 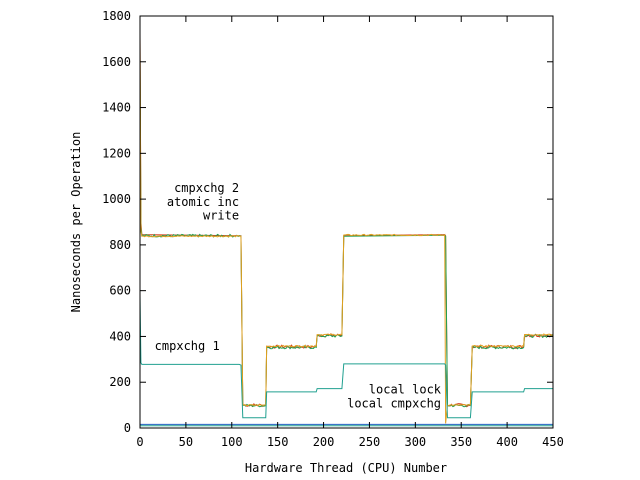 What do you see at coordinates (116, 16) in the screenshot?
I see `y-tick-label: 1800` at bounding box center [116, 16].